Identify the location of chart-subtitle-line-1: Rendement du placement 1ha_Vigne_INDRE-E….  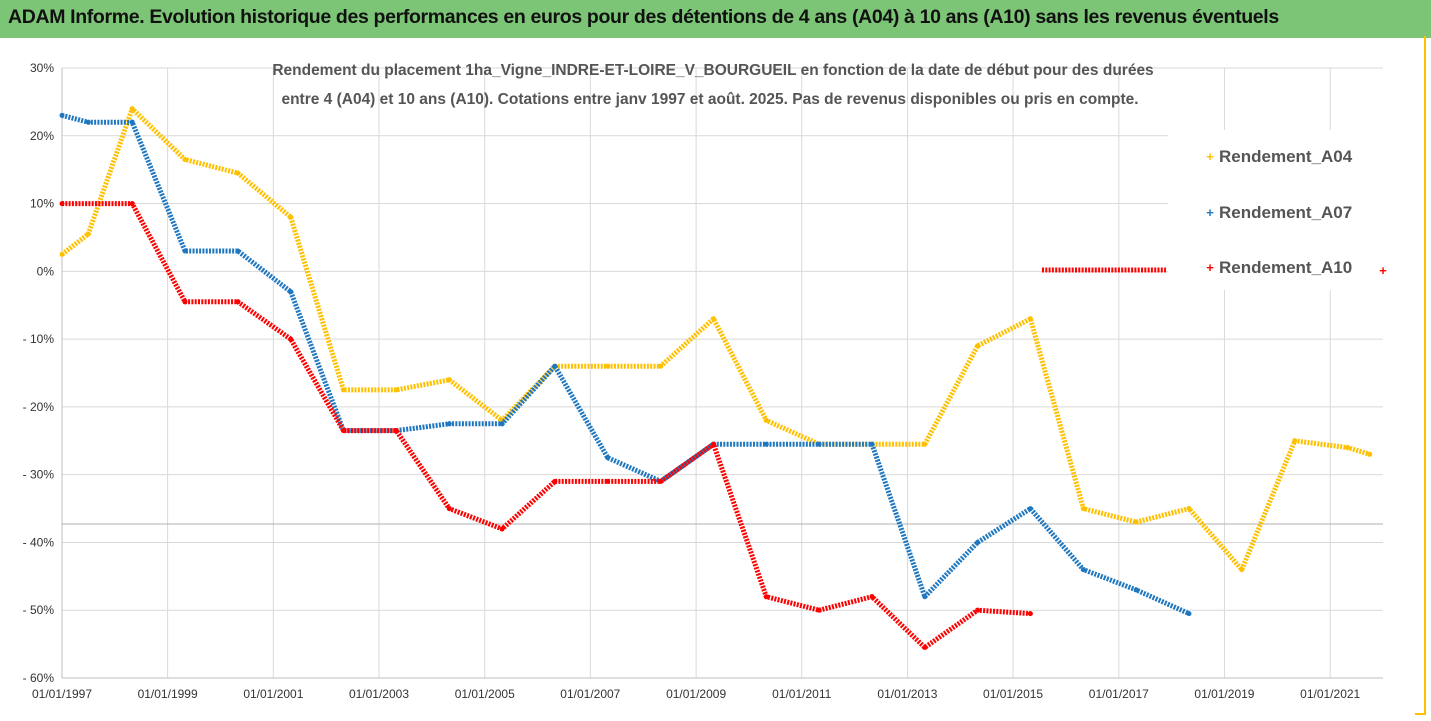
(712, 70).